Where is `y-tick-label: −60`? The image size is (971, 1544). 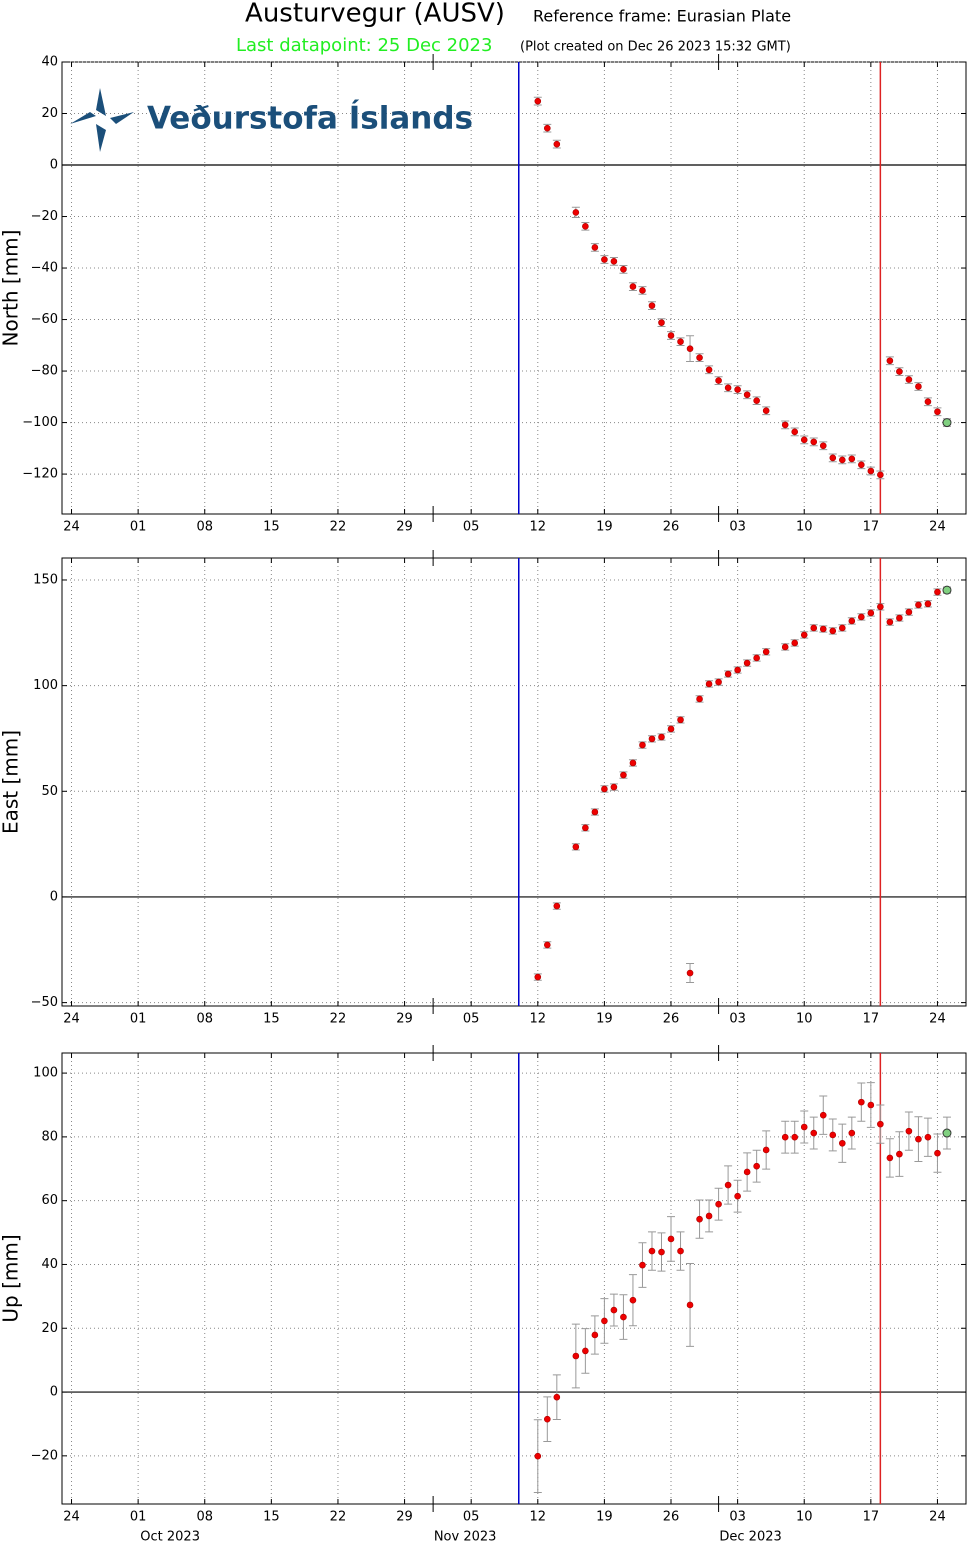
y-tick-label: −60 is located at coordinates (44, 319).